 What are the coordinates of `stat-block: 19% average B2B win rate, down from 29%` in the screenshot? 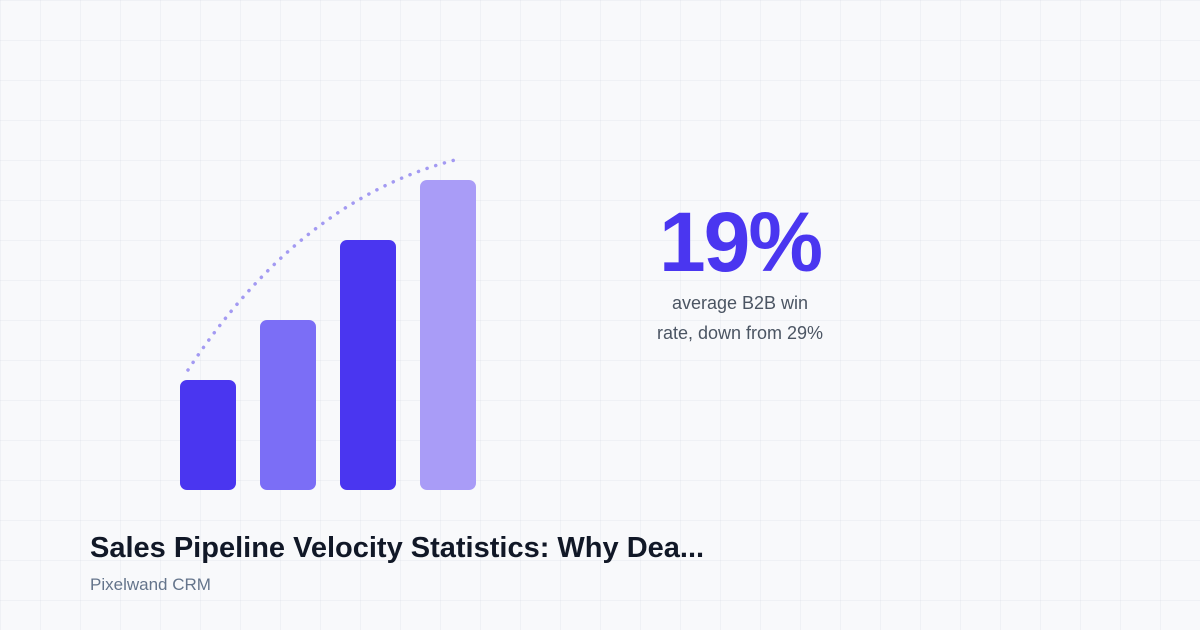 It's located at (740, 272).